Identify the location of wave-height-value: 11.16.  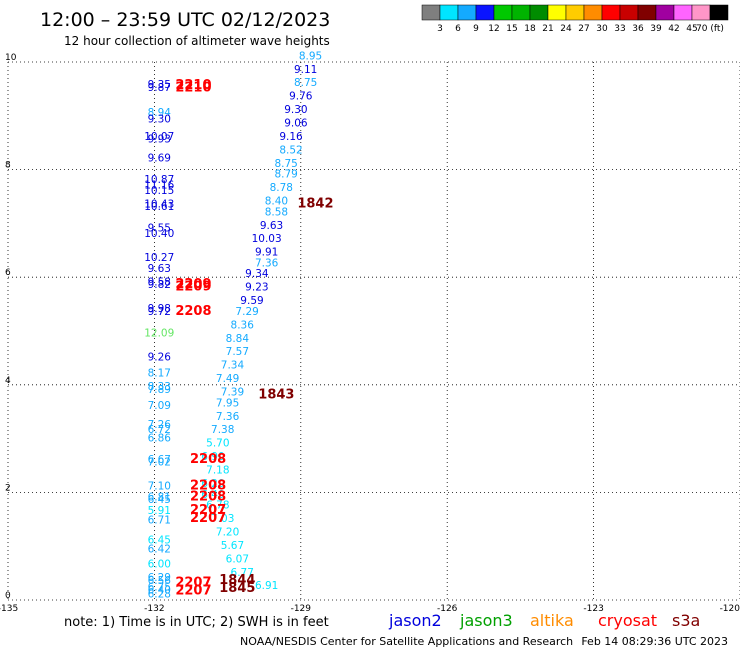
(159, 185).